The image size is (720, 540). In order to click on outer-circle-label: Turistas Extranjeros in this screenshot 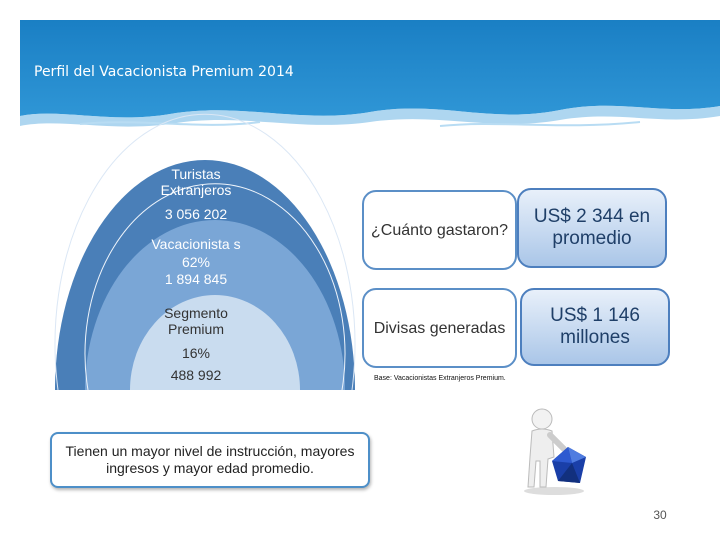, I will do `click(196, 182)`.